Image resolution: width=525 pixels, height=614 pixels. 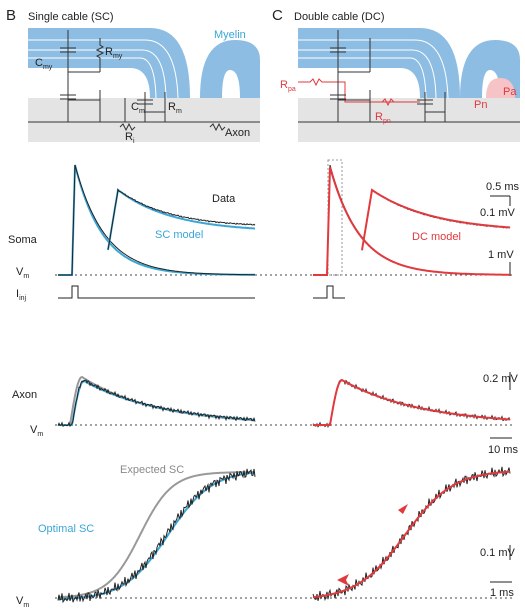 I want to click on row-label: Soma, so click(x=23, y=240).